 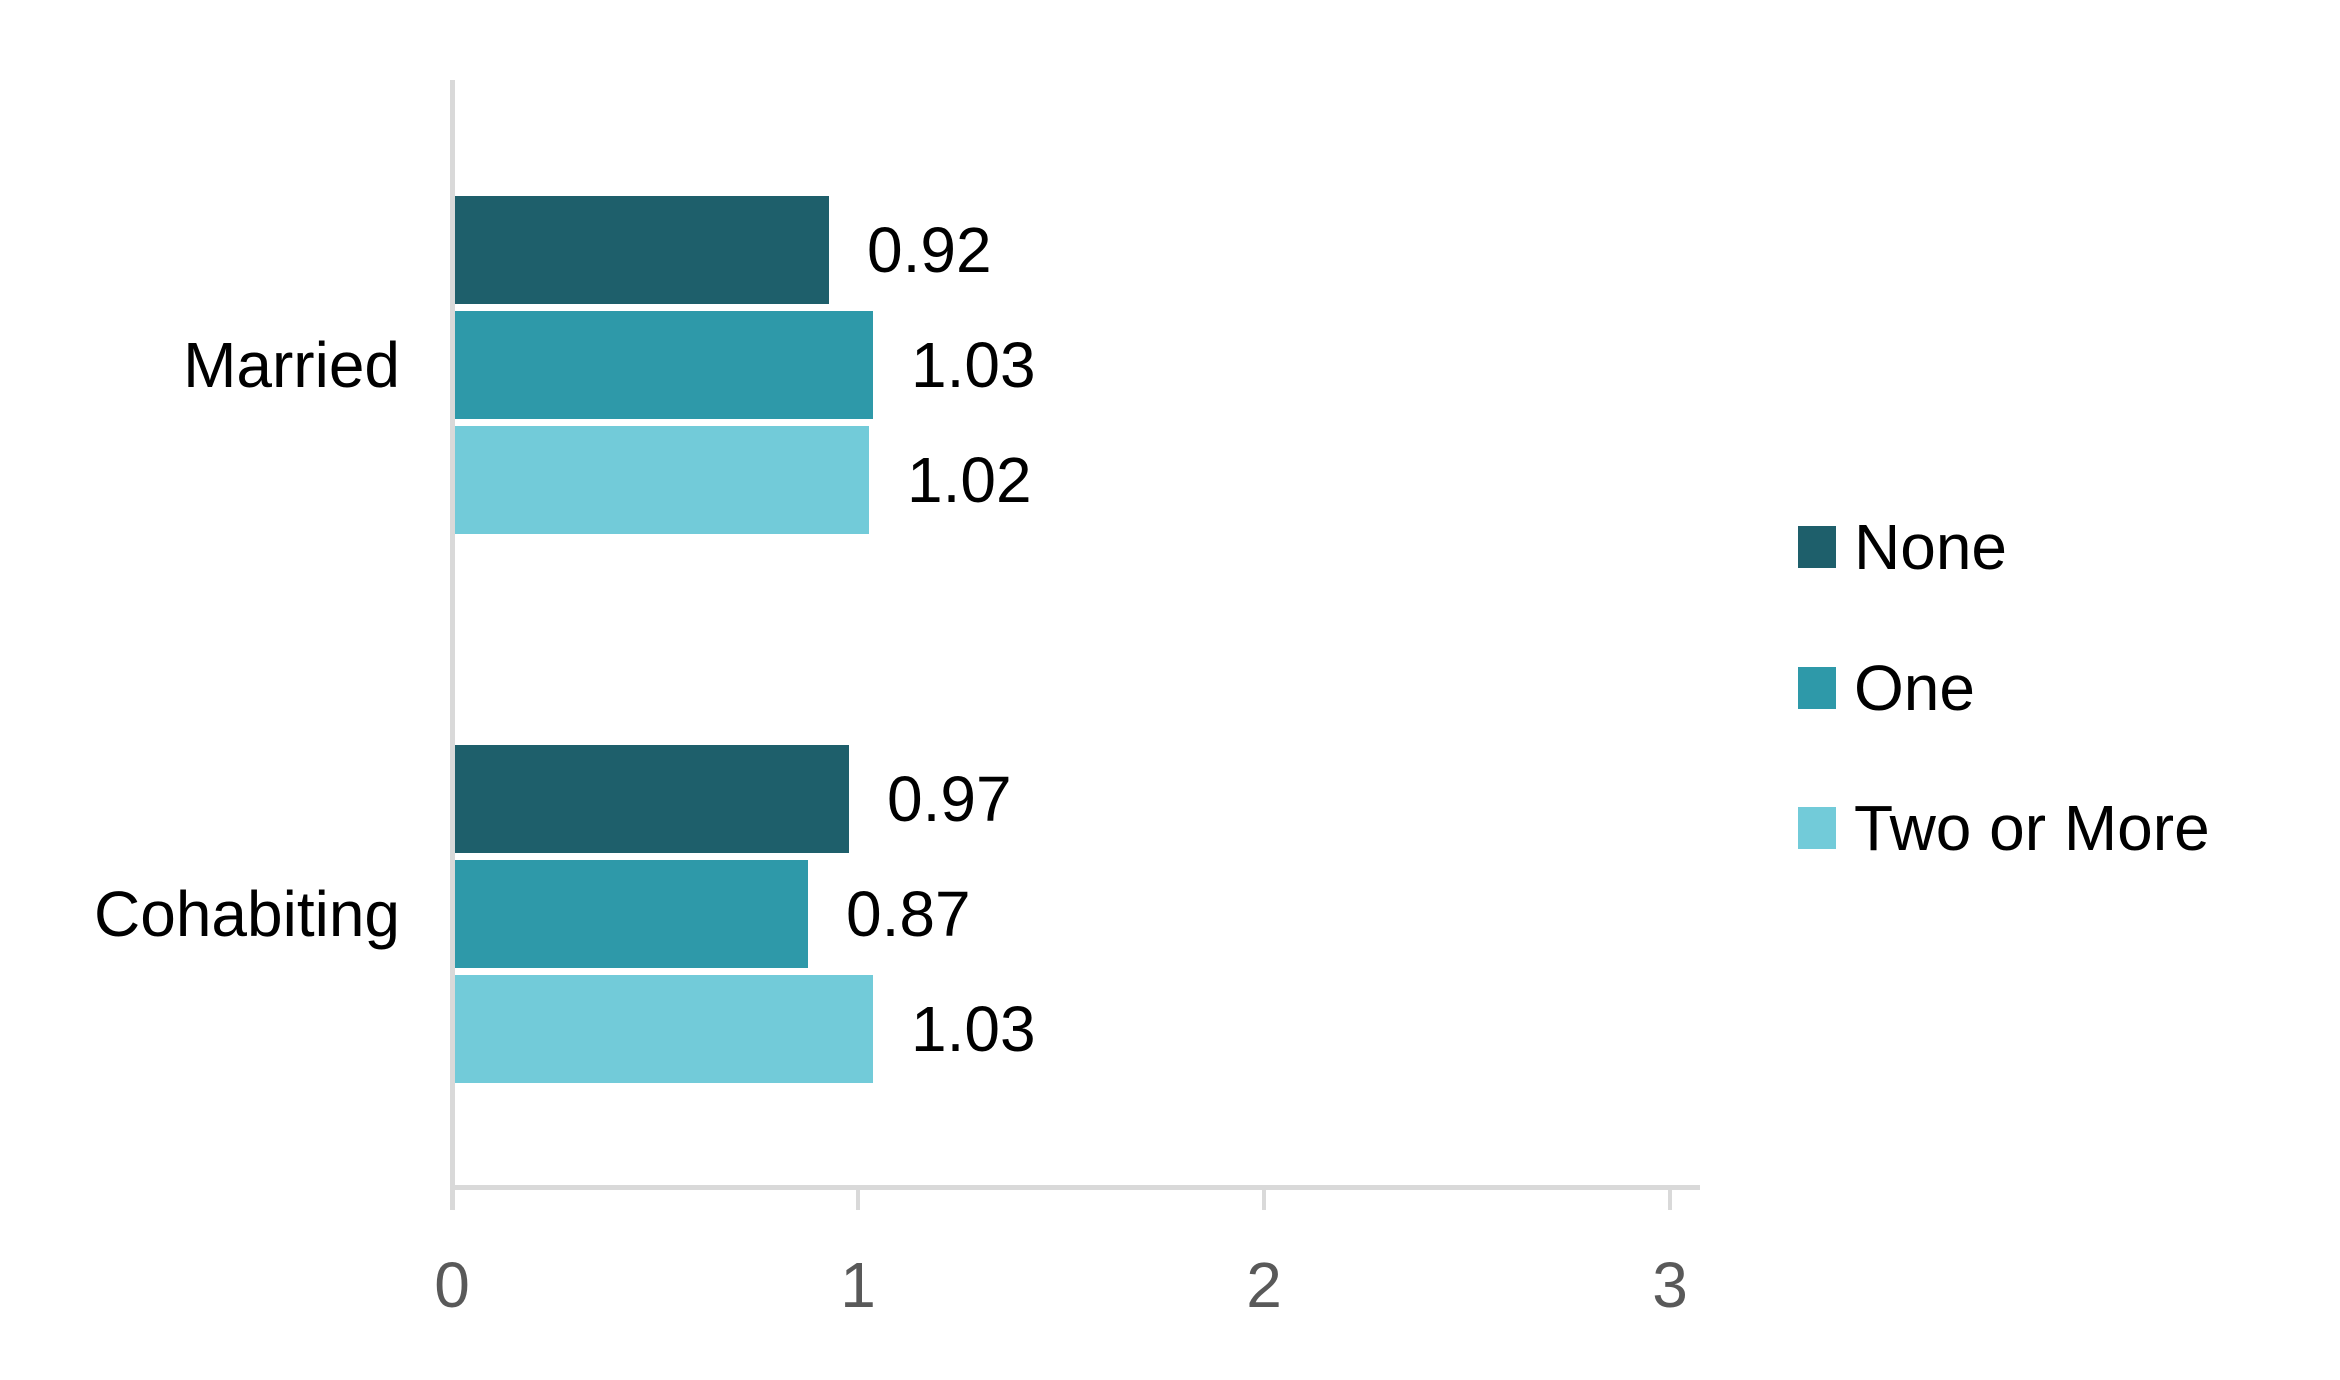 What do you see at coordinates (2032, 828) in the screenshot?
I see `legend-label: Two or More` at bounding box center [2032, 828].